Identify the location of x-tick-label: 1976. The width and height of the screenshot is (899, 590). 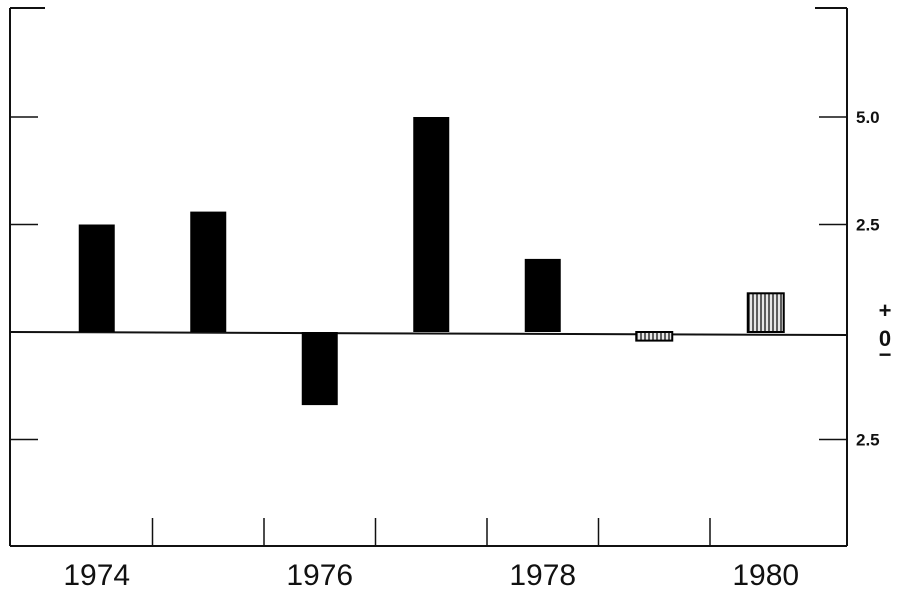
(319, 574).